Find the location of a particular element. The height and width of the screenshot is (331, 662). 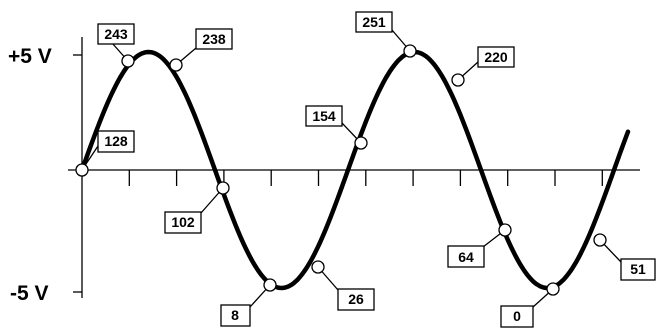

sample-value: 251 is located at coordinates (374, 22).